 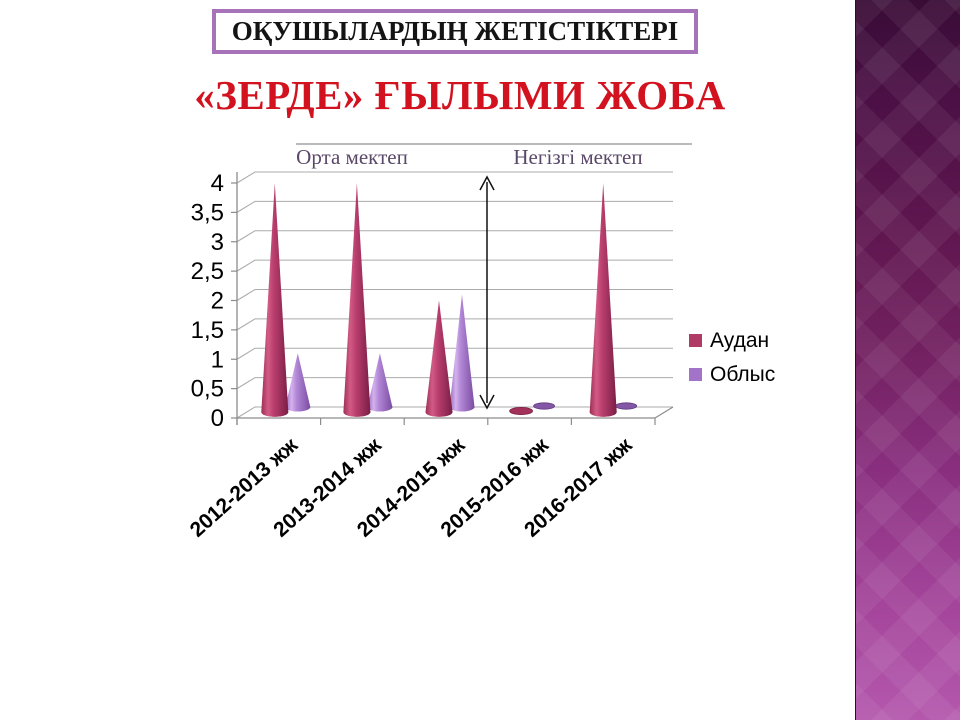 I want to click on y-axis-tick-label: 0, so click(x=217, y=418).